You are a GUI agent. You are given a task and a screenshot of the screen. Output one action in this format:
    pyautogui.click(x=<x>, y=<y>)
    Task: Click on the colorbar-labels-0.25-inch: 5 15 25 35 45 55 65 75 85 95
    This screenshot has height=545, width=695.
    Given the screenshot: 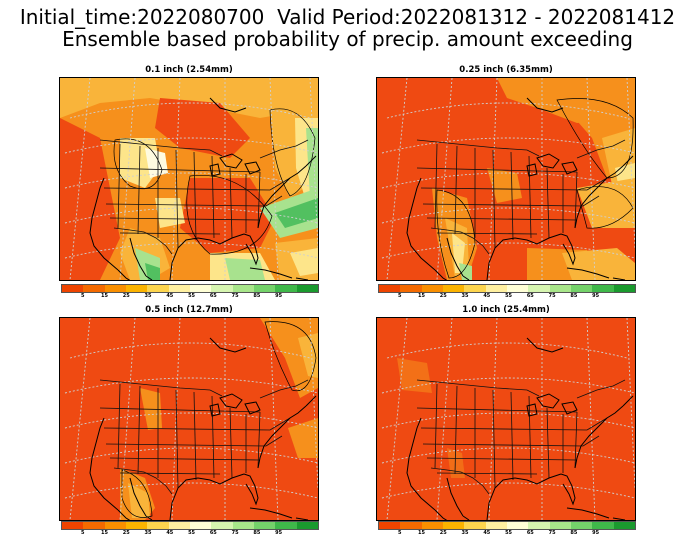 What is the action you would take?
    pyautogui.click(x=506, y=297)
    